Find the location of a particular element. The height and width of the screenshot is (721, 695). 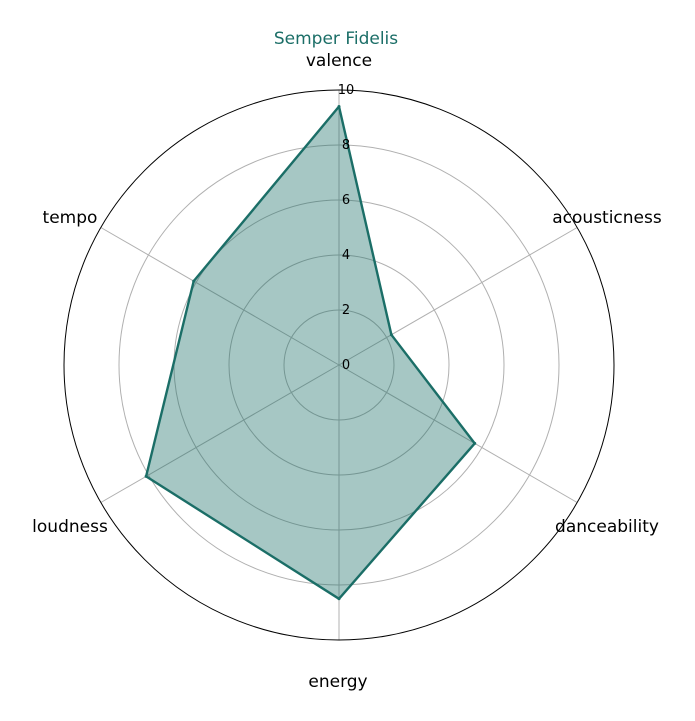

chart-title: Semper Fidelis is located at coordinates (336, 39).